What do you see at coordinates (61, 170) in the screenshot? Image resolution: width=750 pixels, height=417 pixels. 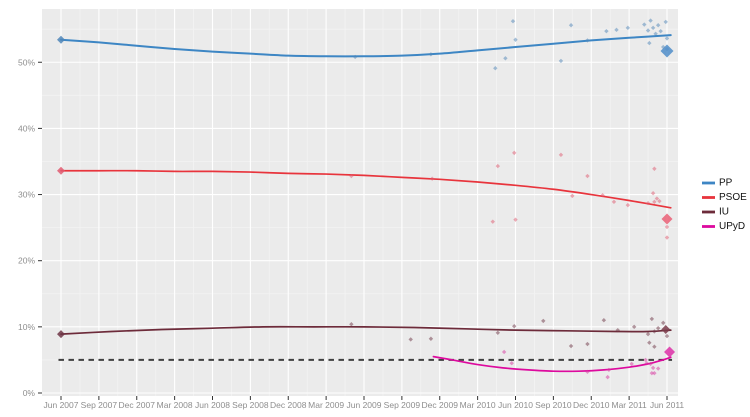 I see `psoe-start-point` at bounding box center [61, 170].